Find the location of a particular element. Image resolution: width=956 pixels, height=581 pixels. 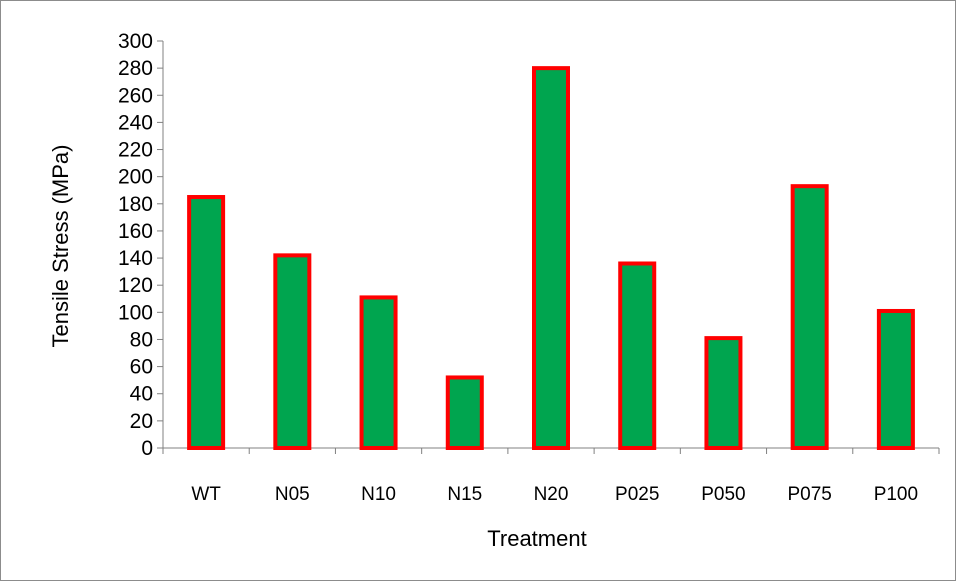

x-tick-label: N10 is located at coordinates (378, 494).